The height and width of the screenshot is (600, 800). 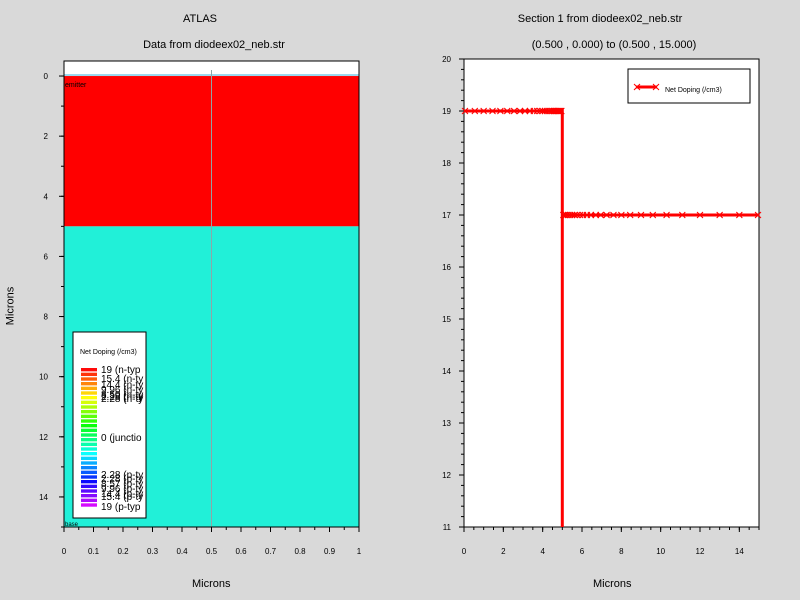 I want to click on x-tick-label: 0.4, so click(x=182, y=551).